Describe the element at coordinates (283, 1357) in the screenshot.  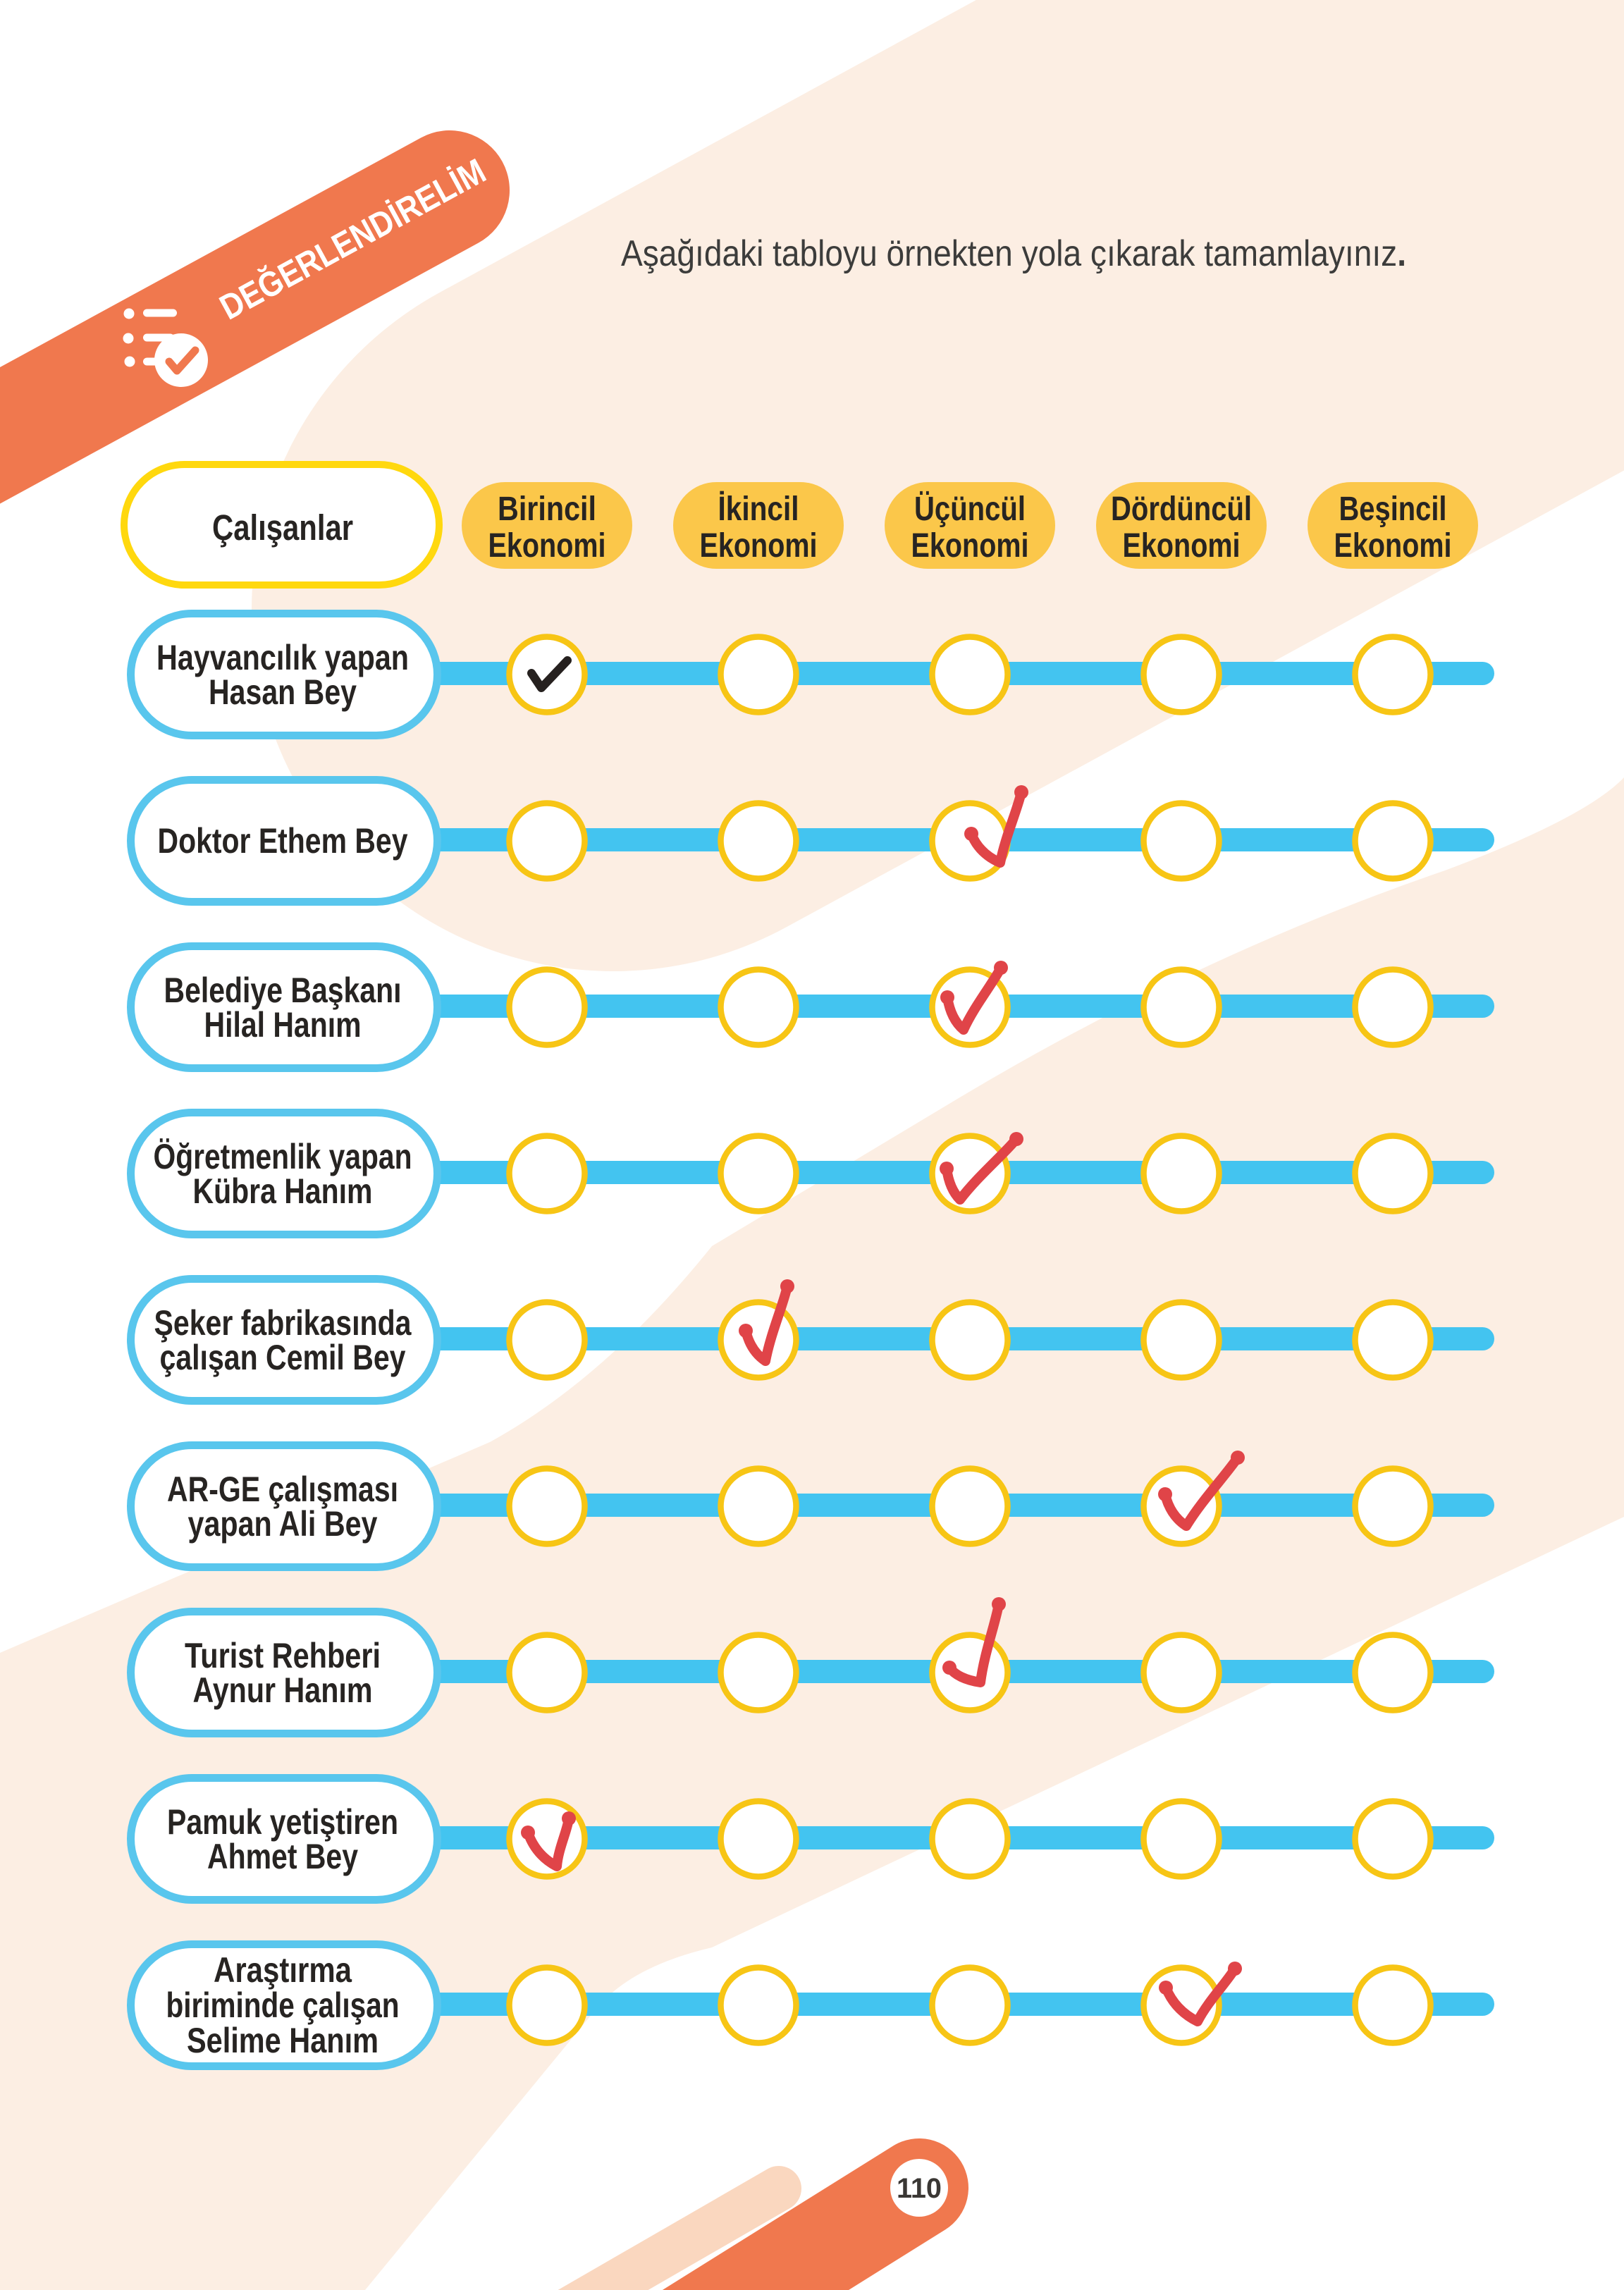
I see `svg-text: çalışan Cemil Bey` at that location.